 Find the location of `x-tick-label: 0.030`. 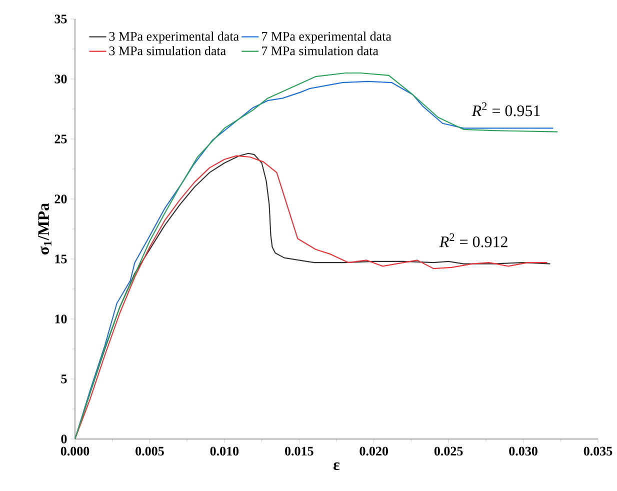

x-tick-label: 0.030 is located at coordinates (523, 451).